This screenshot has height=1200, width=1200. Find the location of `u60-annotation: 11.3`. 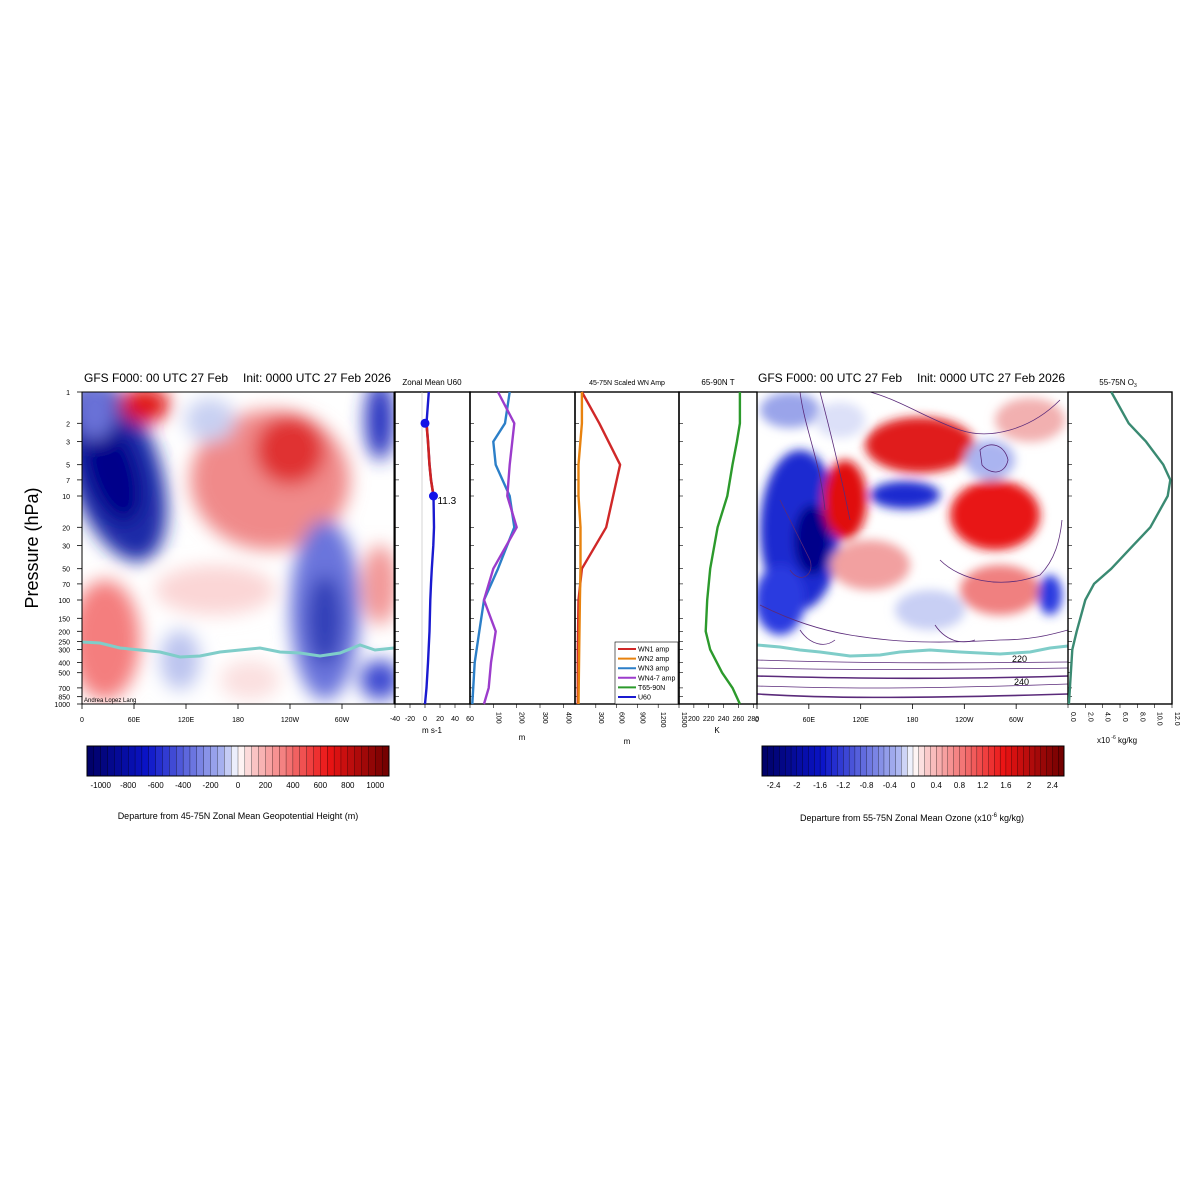

u60-annotation: 11.3 is located at coordinates (446, 501).